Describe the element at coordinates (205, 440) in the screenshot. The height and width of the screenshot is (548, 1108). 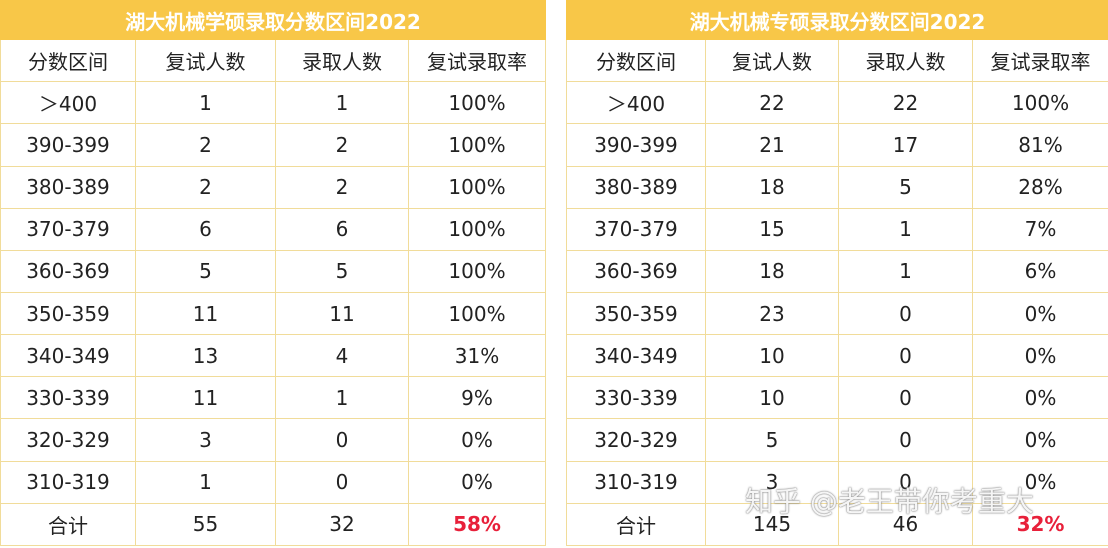
I see `cell: 3` at that location.